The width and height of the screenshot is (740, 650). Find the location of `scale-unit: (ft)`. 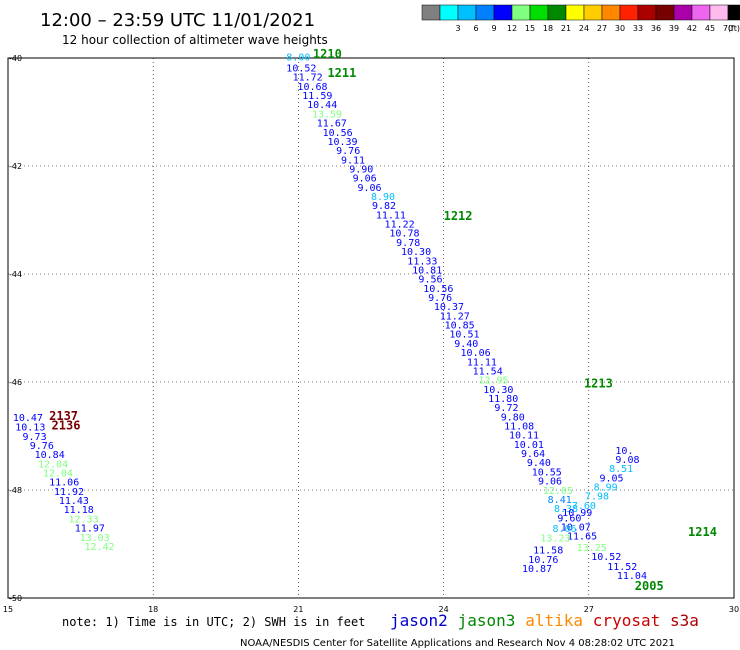

scale-unit: (ft) is located at coordinates (734, 28).